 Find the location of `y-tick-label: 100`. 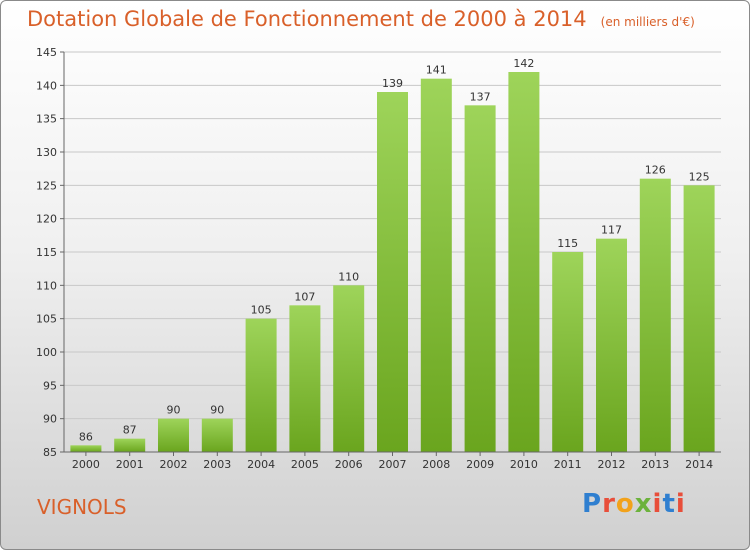

y-tick-label: 100 is located at coordinates (46, 352).